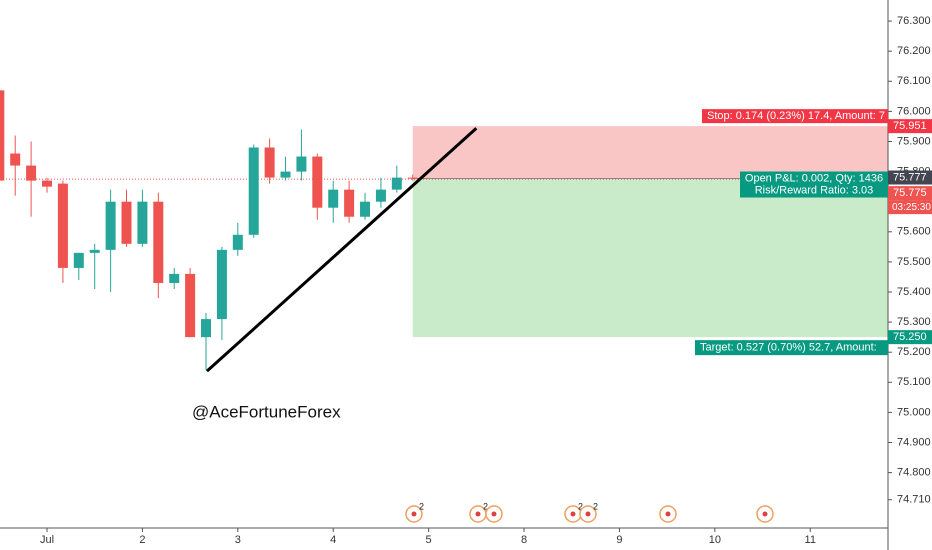 The image size is (932, 550). Describe the element at coordinates (47, 540) in the screenshot. I see `x-tick-label: Jul` at that location.